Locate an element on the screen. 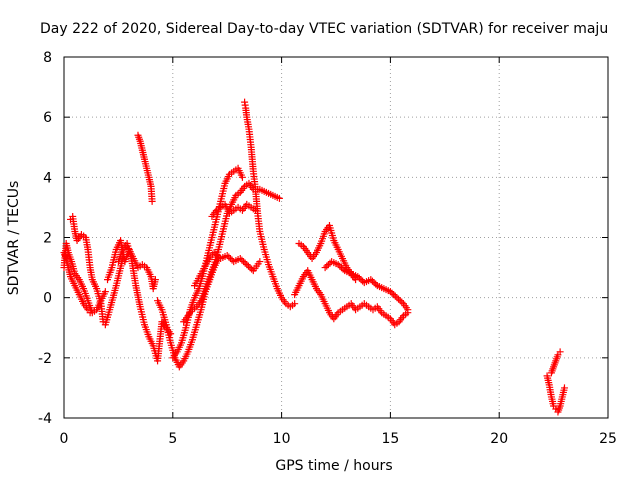  y-tick-label: 6 is located at coordinates (47, 118).